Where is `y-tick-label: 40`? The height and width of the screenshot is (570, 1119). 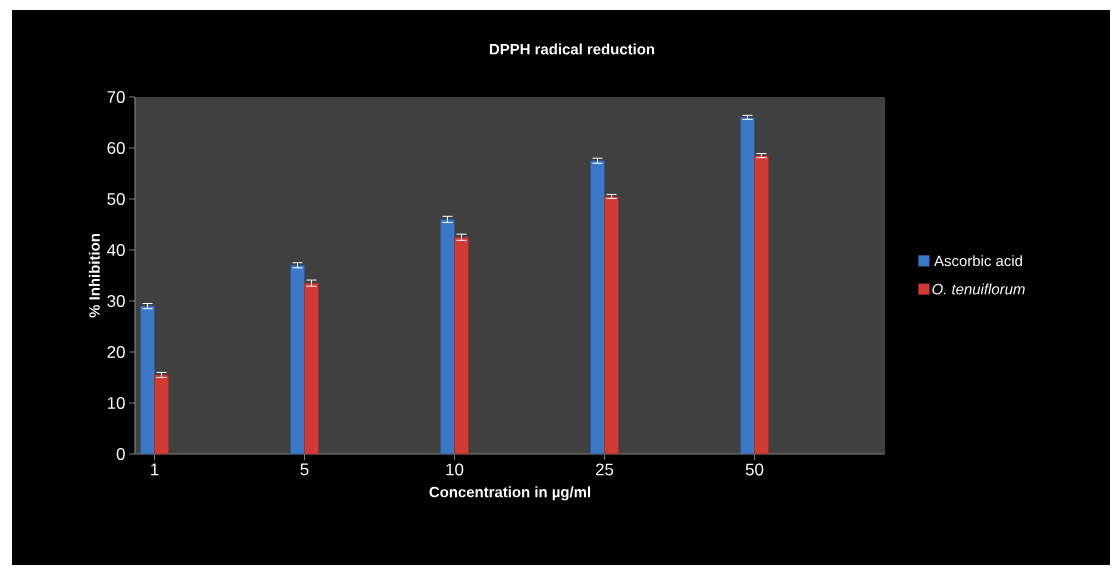 y-tick-label: 40 is located at coordinates (116, 249).